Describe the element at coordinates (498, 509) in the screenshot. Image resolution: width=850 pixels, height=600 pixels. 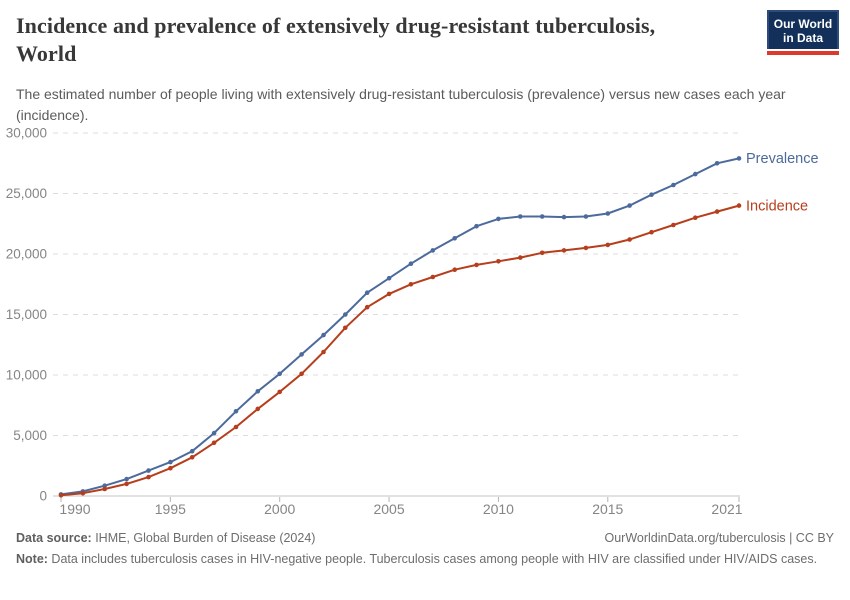
I see `x-axis-tick-label: 2010` at that location.